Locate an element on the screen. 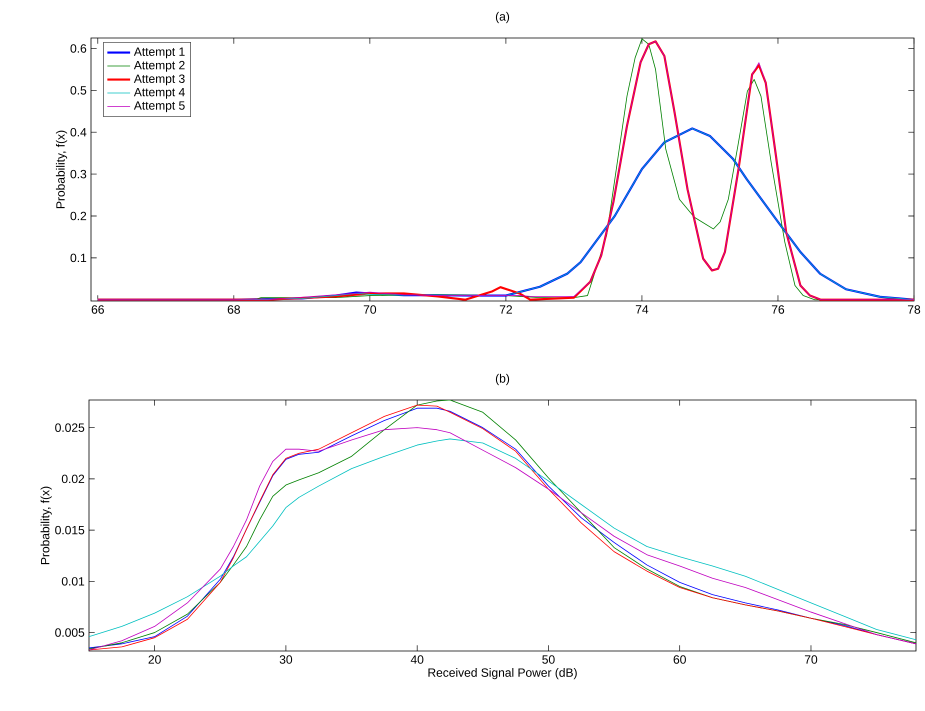 This screenshot has width=925, height=711. y-tick-label: 0.6 is located at coordinates (78, 48).